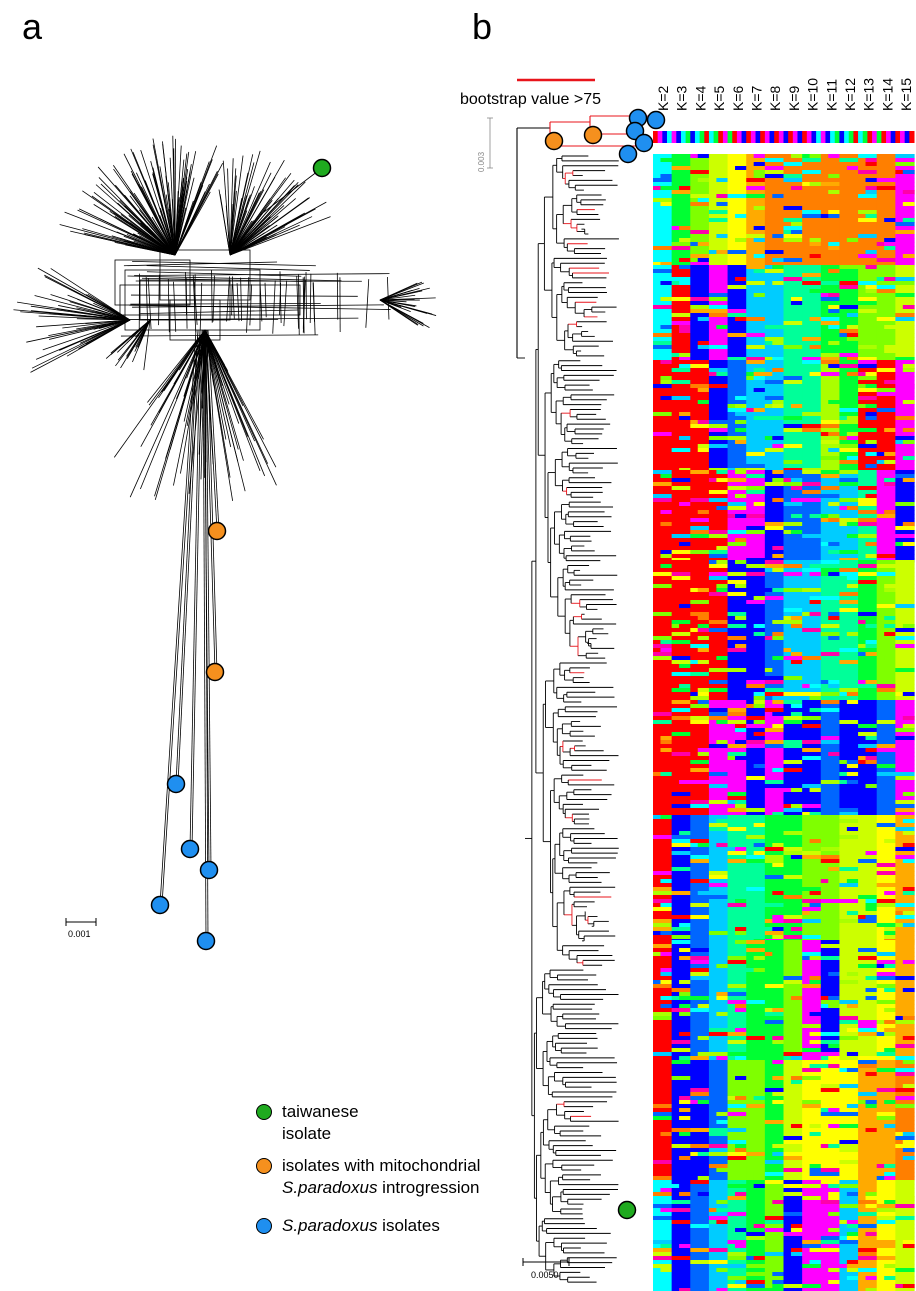 The height and width of the screenshot is (1291, 916). I want to click on k-label: K=7, so click(757, 98).